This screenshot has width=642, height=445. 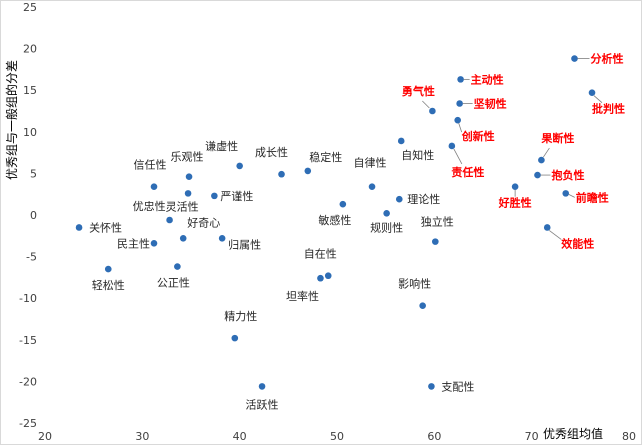 What do you see at coordinates (133, 243) in the screenshot?
I see `point-label: 民主性` at bounding box center [133, 243].